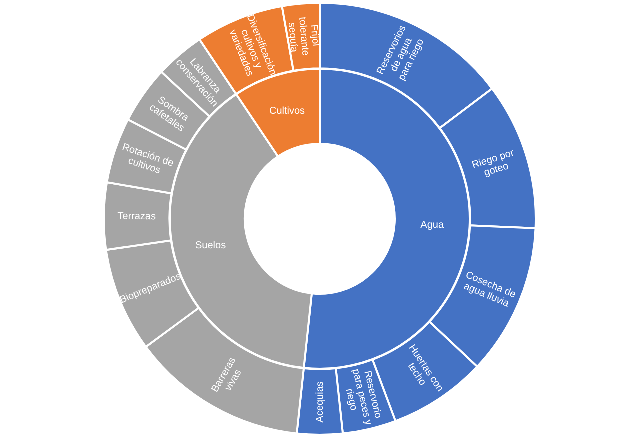  I want to click on slice-label: Cultivos, so click(287, 112).